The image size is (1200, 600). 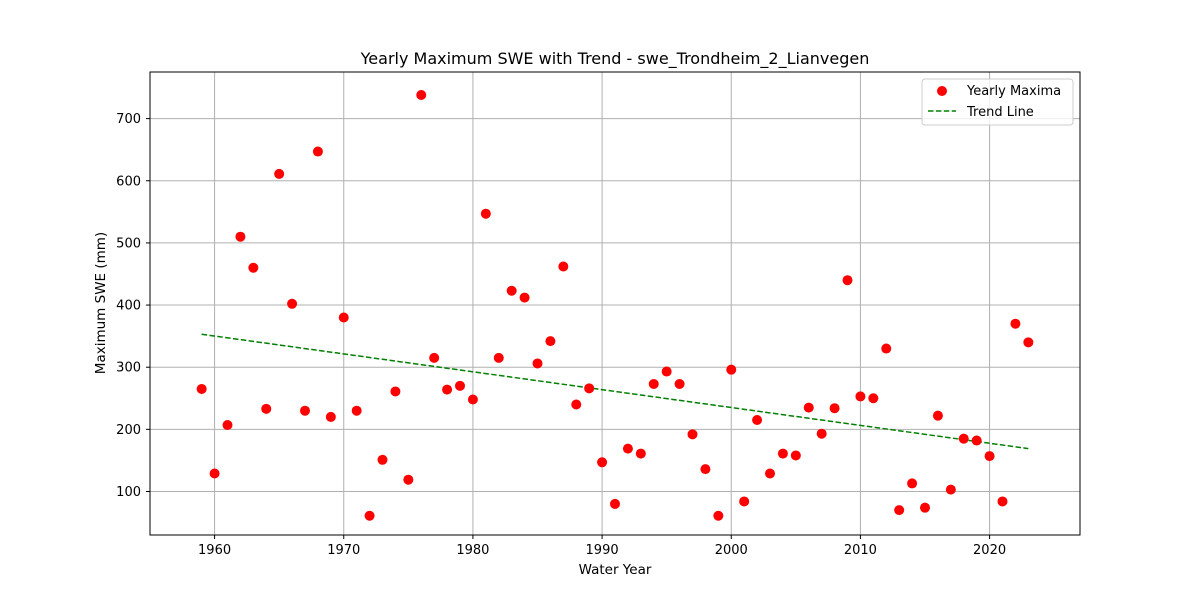 I want to click on legend-frame, so click(x=997, y=102).